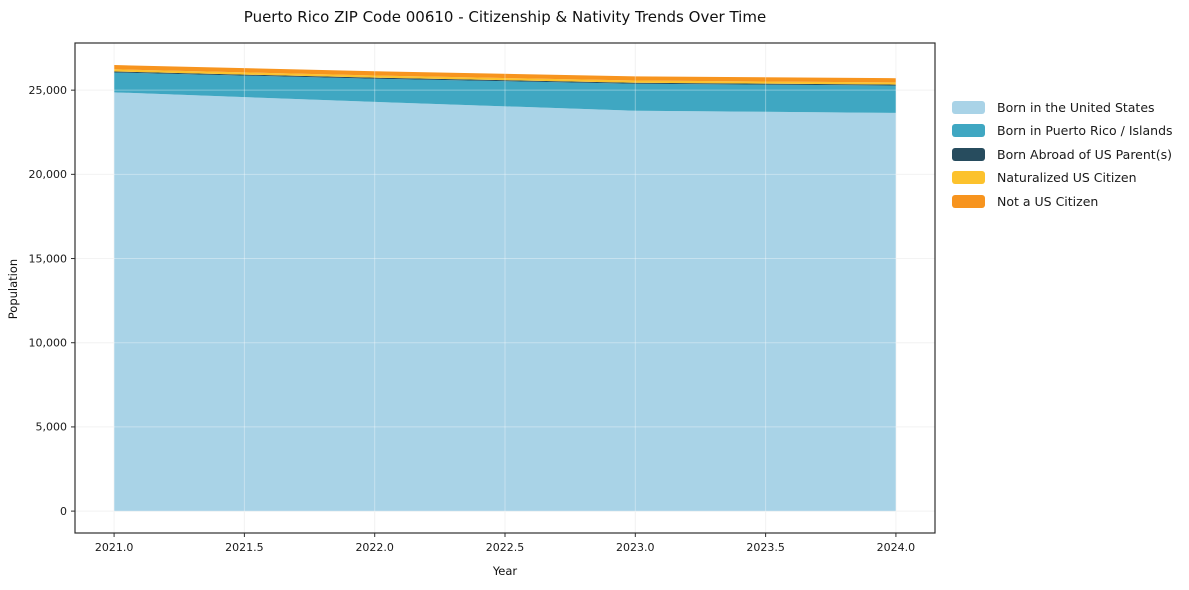 Image resolution: width=1189 pixels, height=590 pixels. What do you see at coordinates (1076, 107) in the screenshot?
I see `legend-label: Born in the United States` at bounding box center [1076, 107].